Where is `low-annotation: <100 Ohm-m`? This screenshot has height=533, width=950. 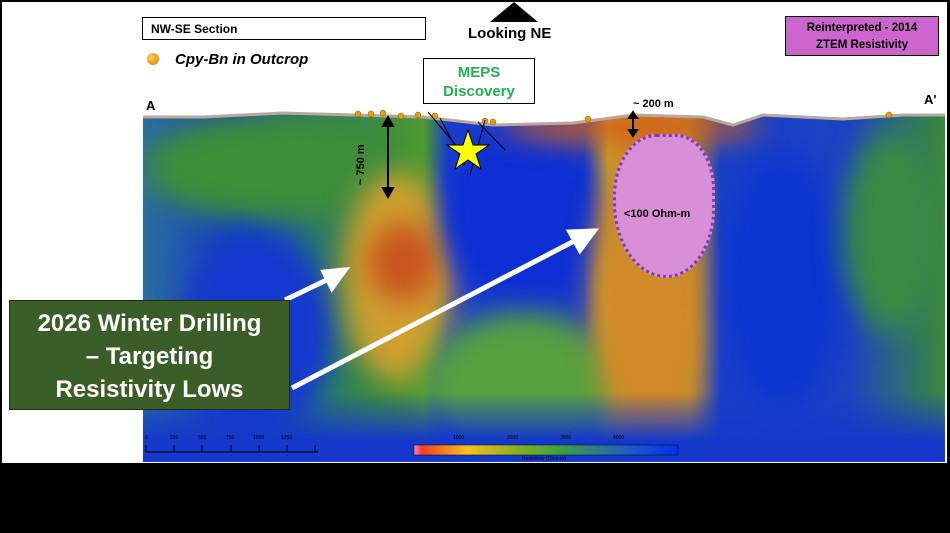 low-annotation: <100 Ohm-m is located at coordinates (657, 214).